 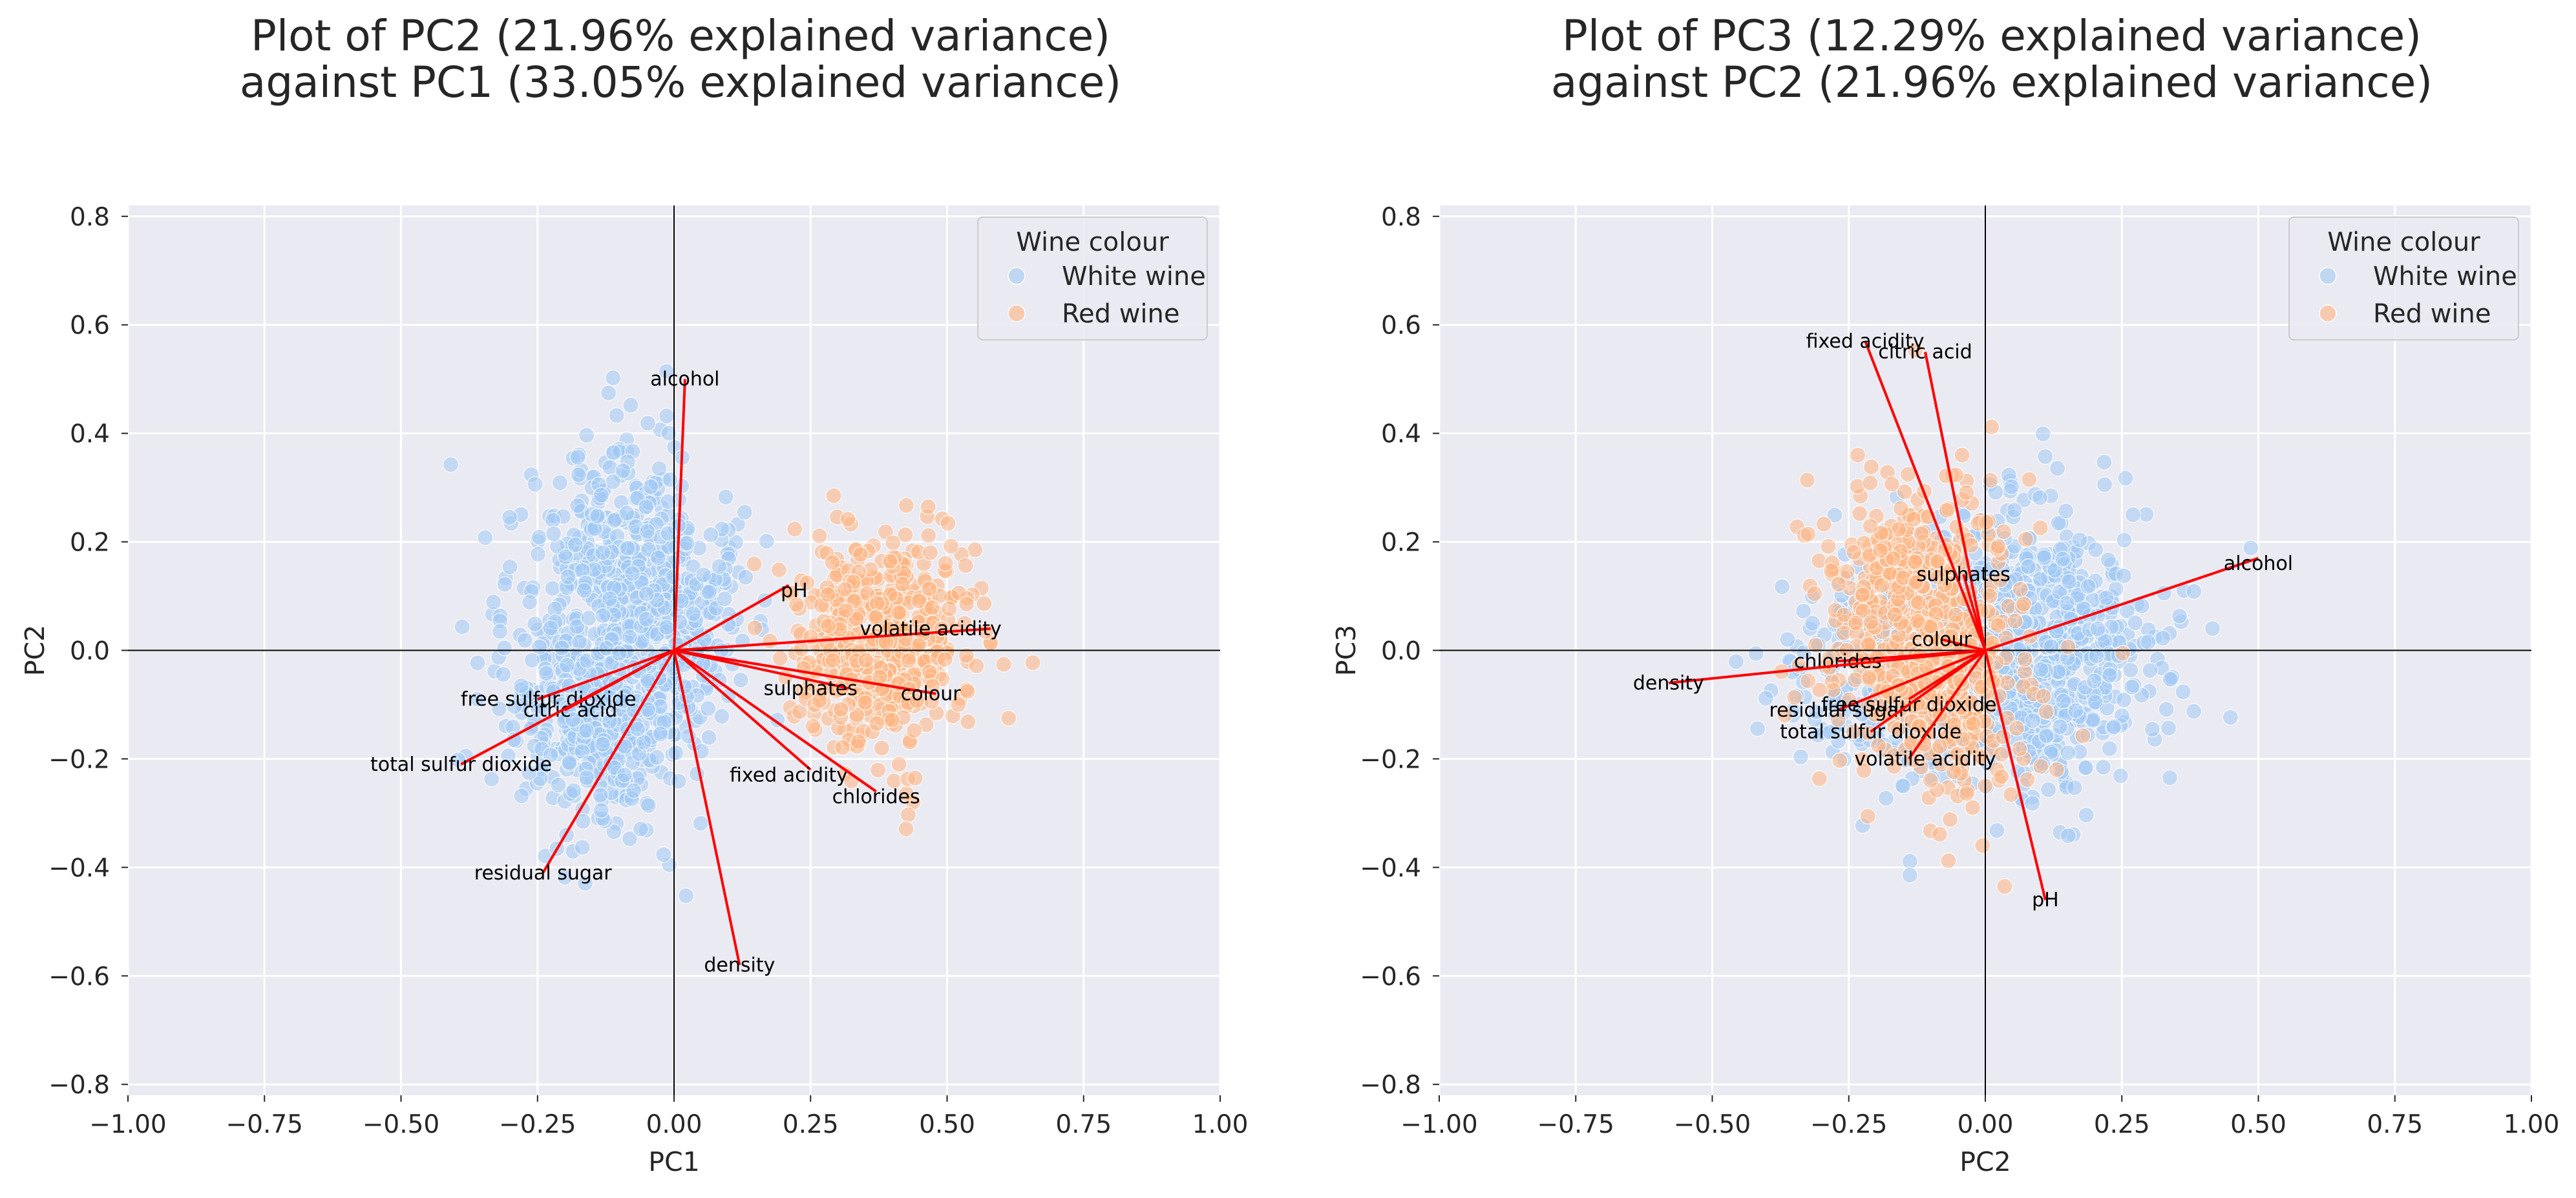 What do you see at coordinates (1925, 759) in the screenshot?
I see `loading-label: volatile acidity` at bounding box center [1925, 759].